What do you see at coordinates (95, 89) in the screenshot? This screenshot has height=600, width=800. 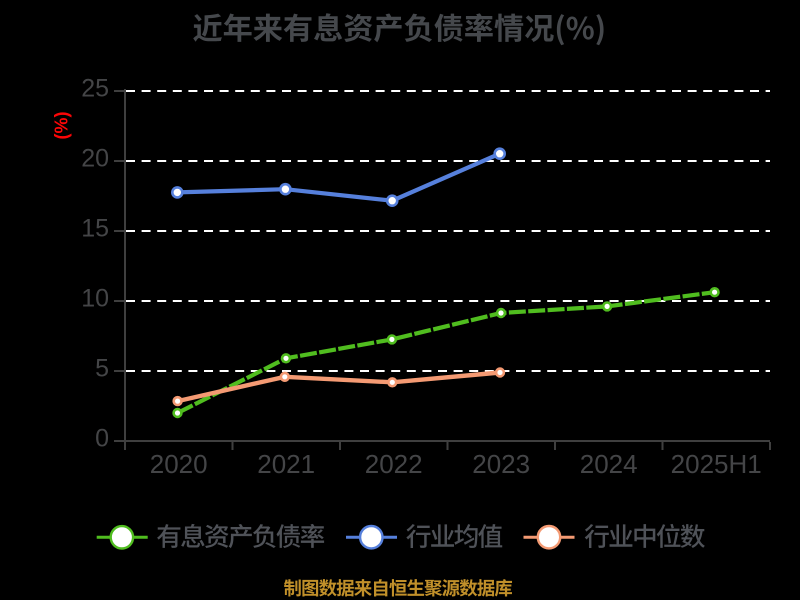 I see `svg-text: 25` at bounding box center [95, 89].